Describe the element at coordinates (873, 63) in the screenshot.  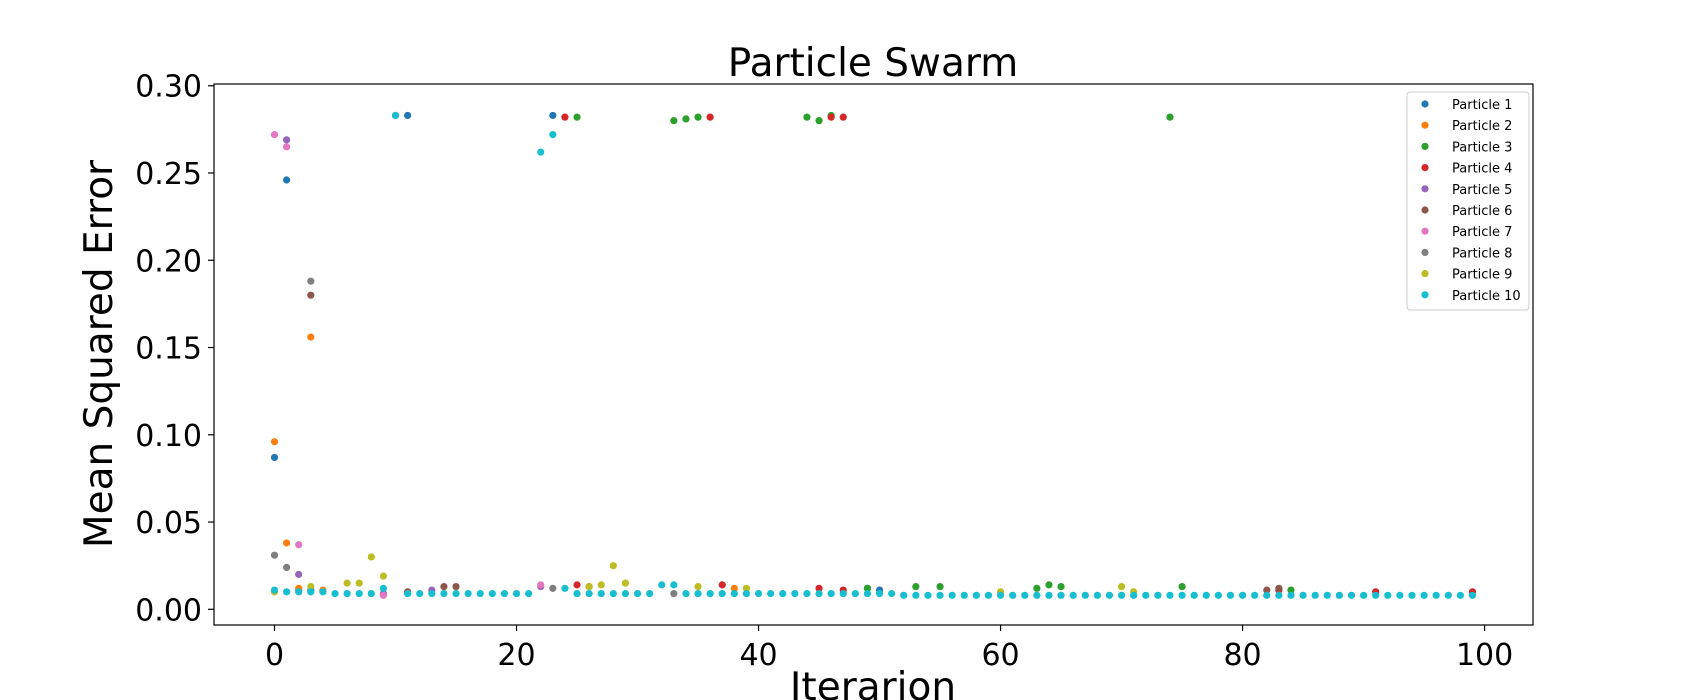
I see `chart-title: Particle Swarm` at that location.